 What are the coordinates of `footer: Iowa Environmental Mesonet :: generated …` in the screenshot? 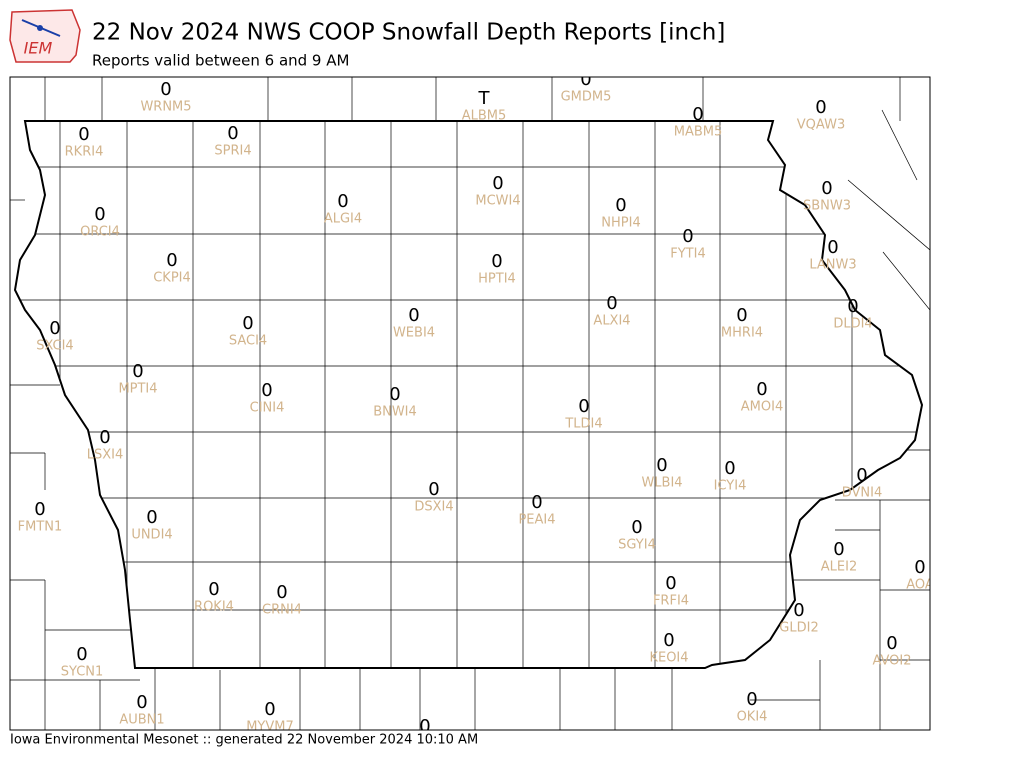 It's located at (244, 740).